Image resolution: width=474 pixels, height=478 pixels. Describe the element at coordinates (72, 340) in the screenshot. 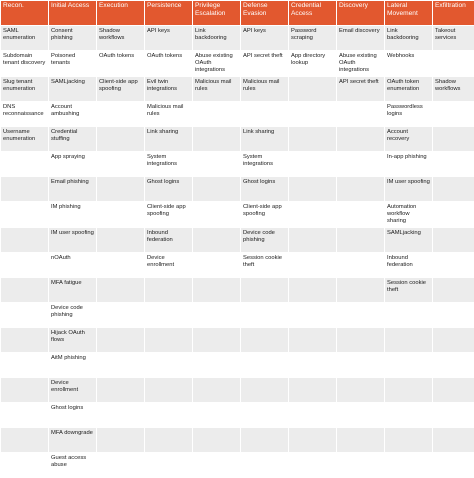

I see `technique-cell: Hijack OAuth flows` at that location.